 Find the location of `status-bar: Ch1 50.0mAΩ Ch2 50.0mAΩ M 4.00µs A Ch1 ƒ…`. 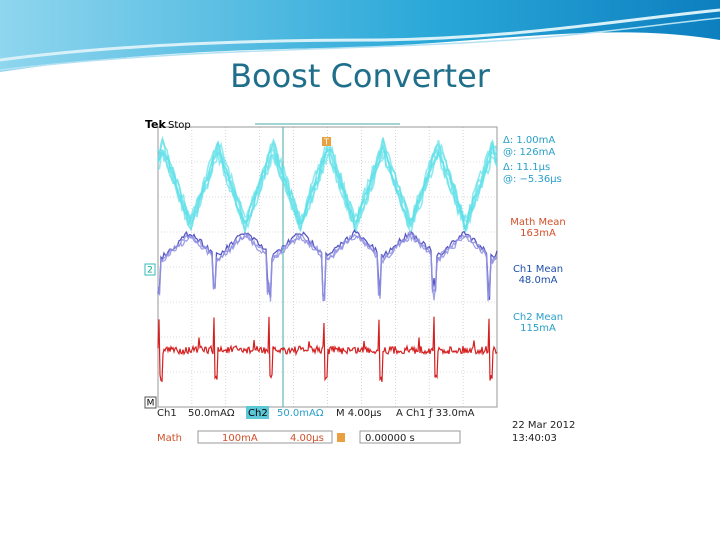

status-bar: Ch1 50.0mAΩ Ch2 50.0mAΩ M 4.00µs A Ch1 ƒ… is located at coordinates (366, 425).